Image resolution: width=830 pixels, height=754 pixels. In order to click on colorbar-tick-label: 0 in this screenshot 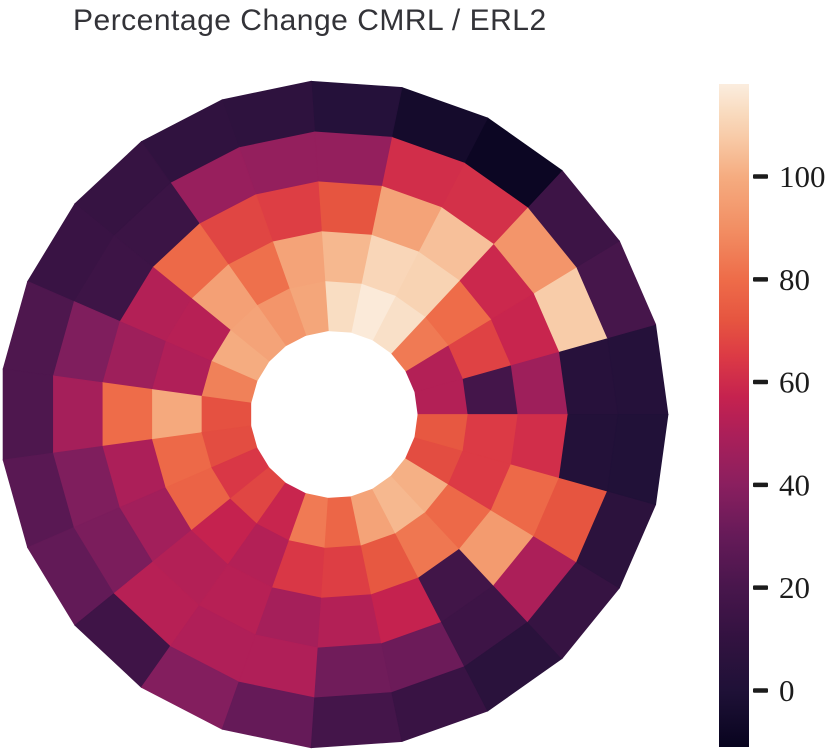, I will do `click(787, 690)`.